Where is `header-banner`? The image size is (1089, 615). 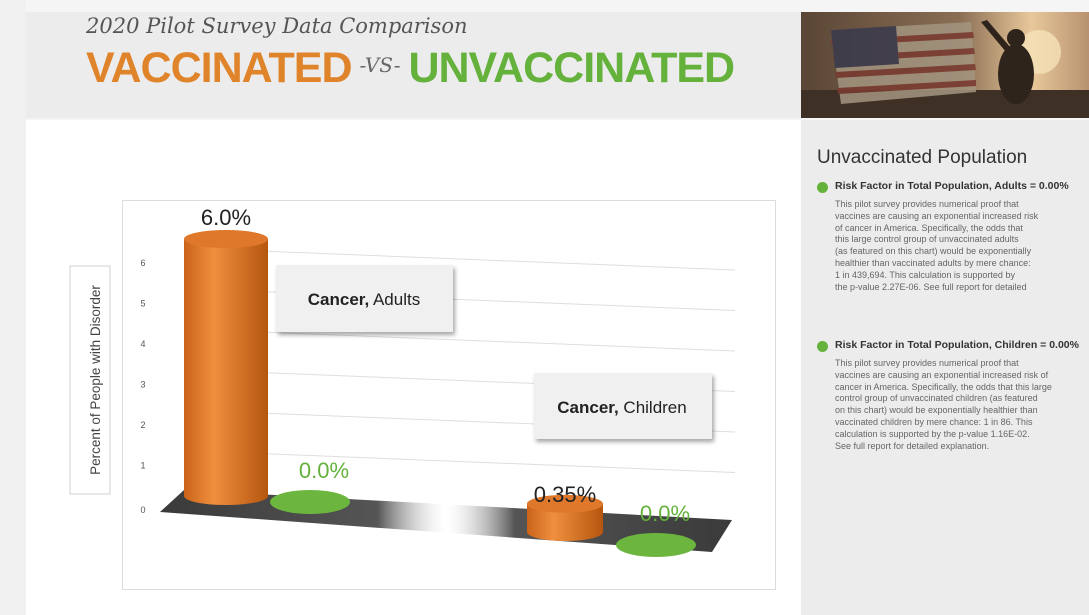
header-banner is located at coordinates (413, 65).